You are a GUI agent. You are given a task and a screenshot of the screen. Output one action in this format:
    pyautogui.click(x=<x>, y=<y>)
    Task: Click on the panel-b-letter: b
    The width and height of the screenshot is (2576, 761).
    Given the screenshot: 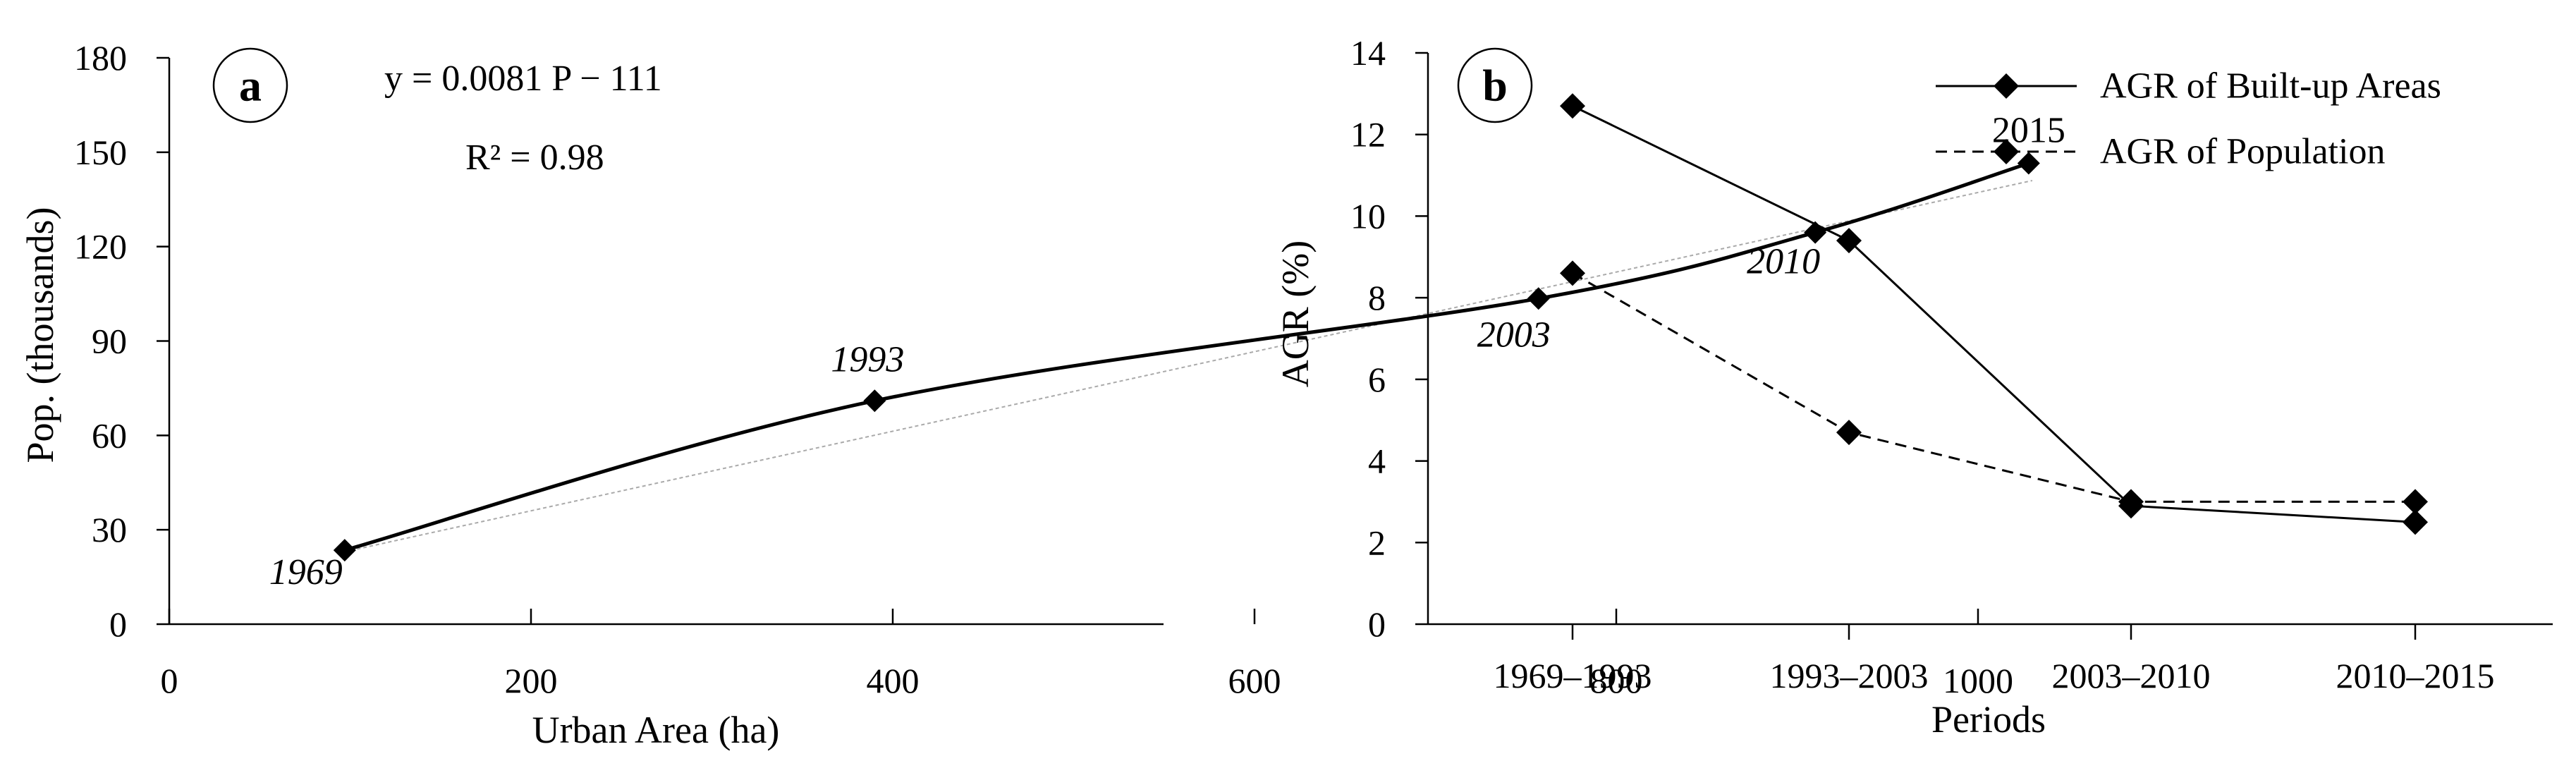 What is the action you would take?
    pyautogui.click(x=1495, y=86)
    